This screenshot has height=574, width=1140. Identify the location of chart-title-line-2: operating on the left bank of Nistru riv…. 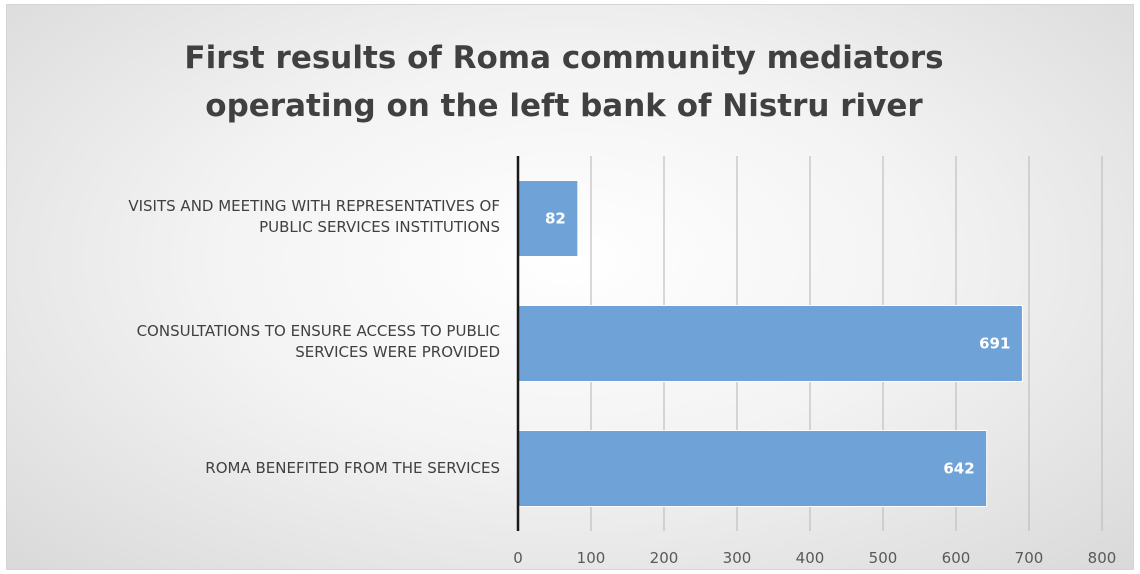
(564, 106).